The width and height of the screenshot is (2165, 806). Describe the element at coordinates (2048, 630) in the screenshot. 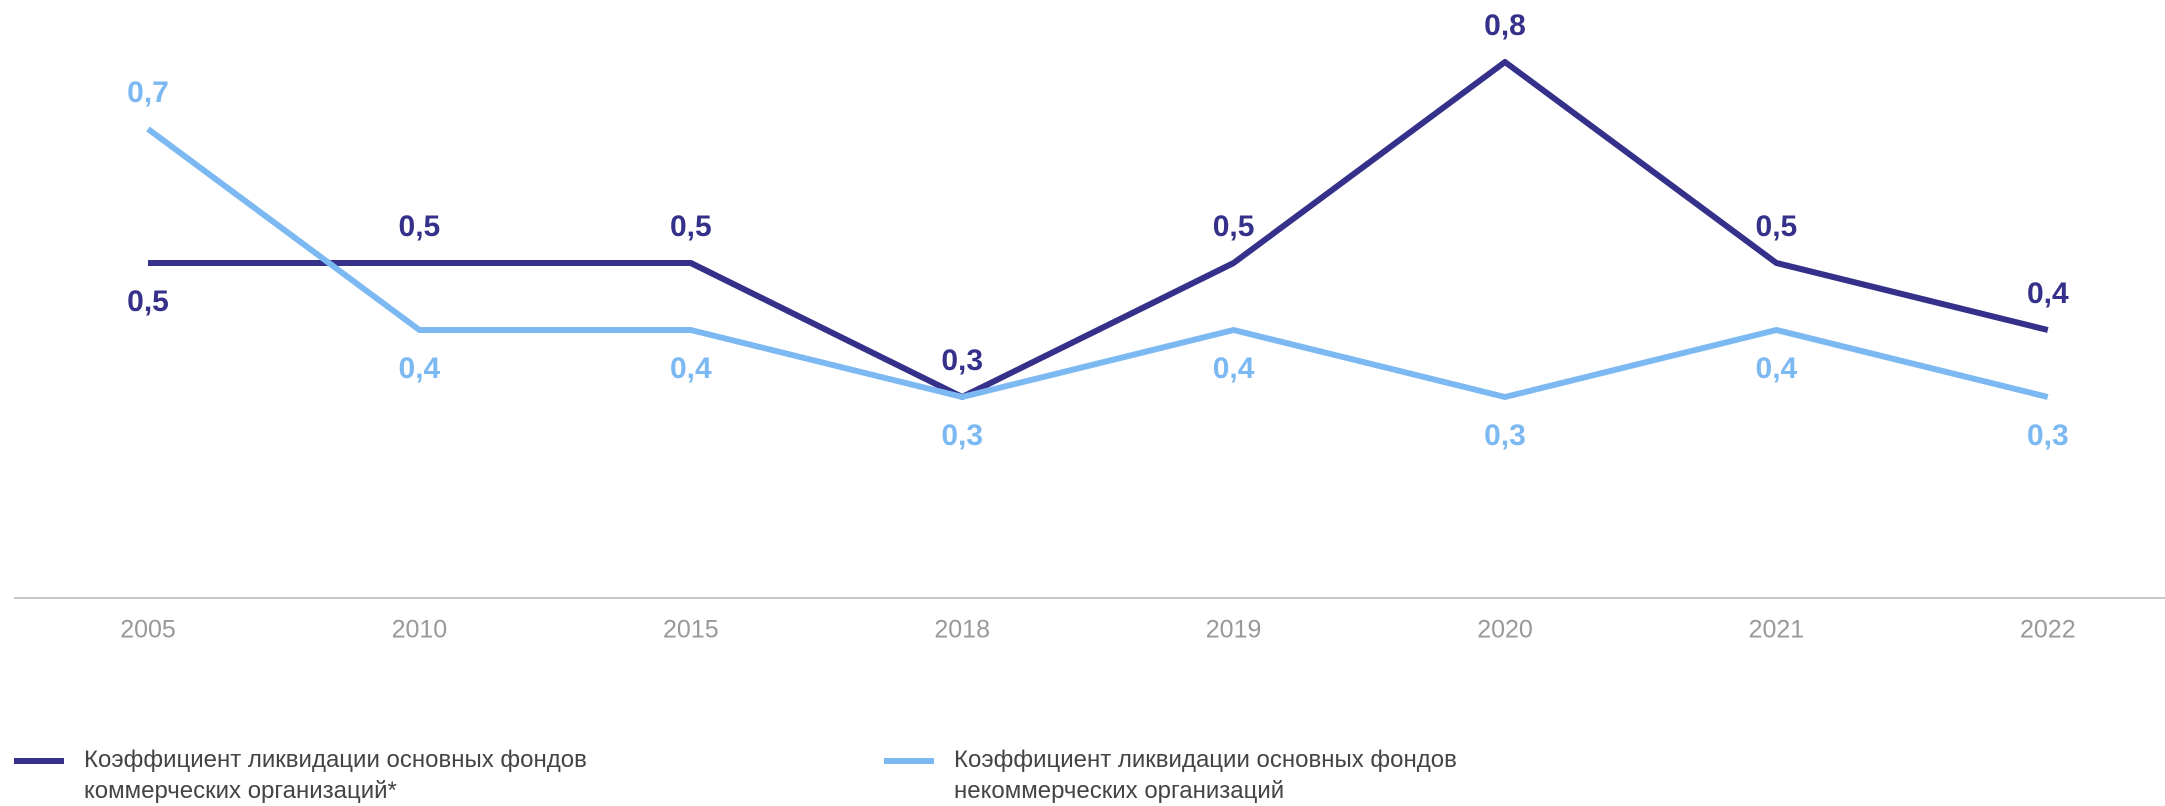

I see `x-tick-label: 2022` at that location.